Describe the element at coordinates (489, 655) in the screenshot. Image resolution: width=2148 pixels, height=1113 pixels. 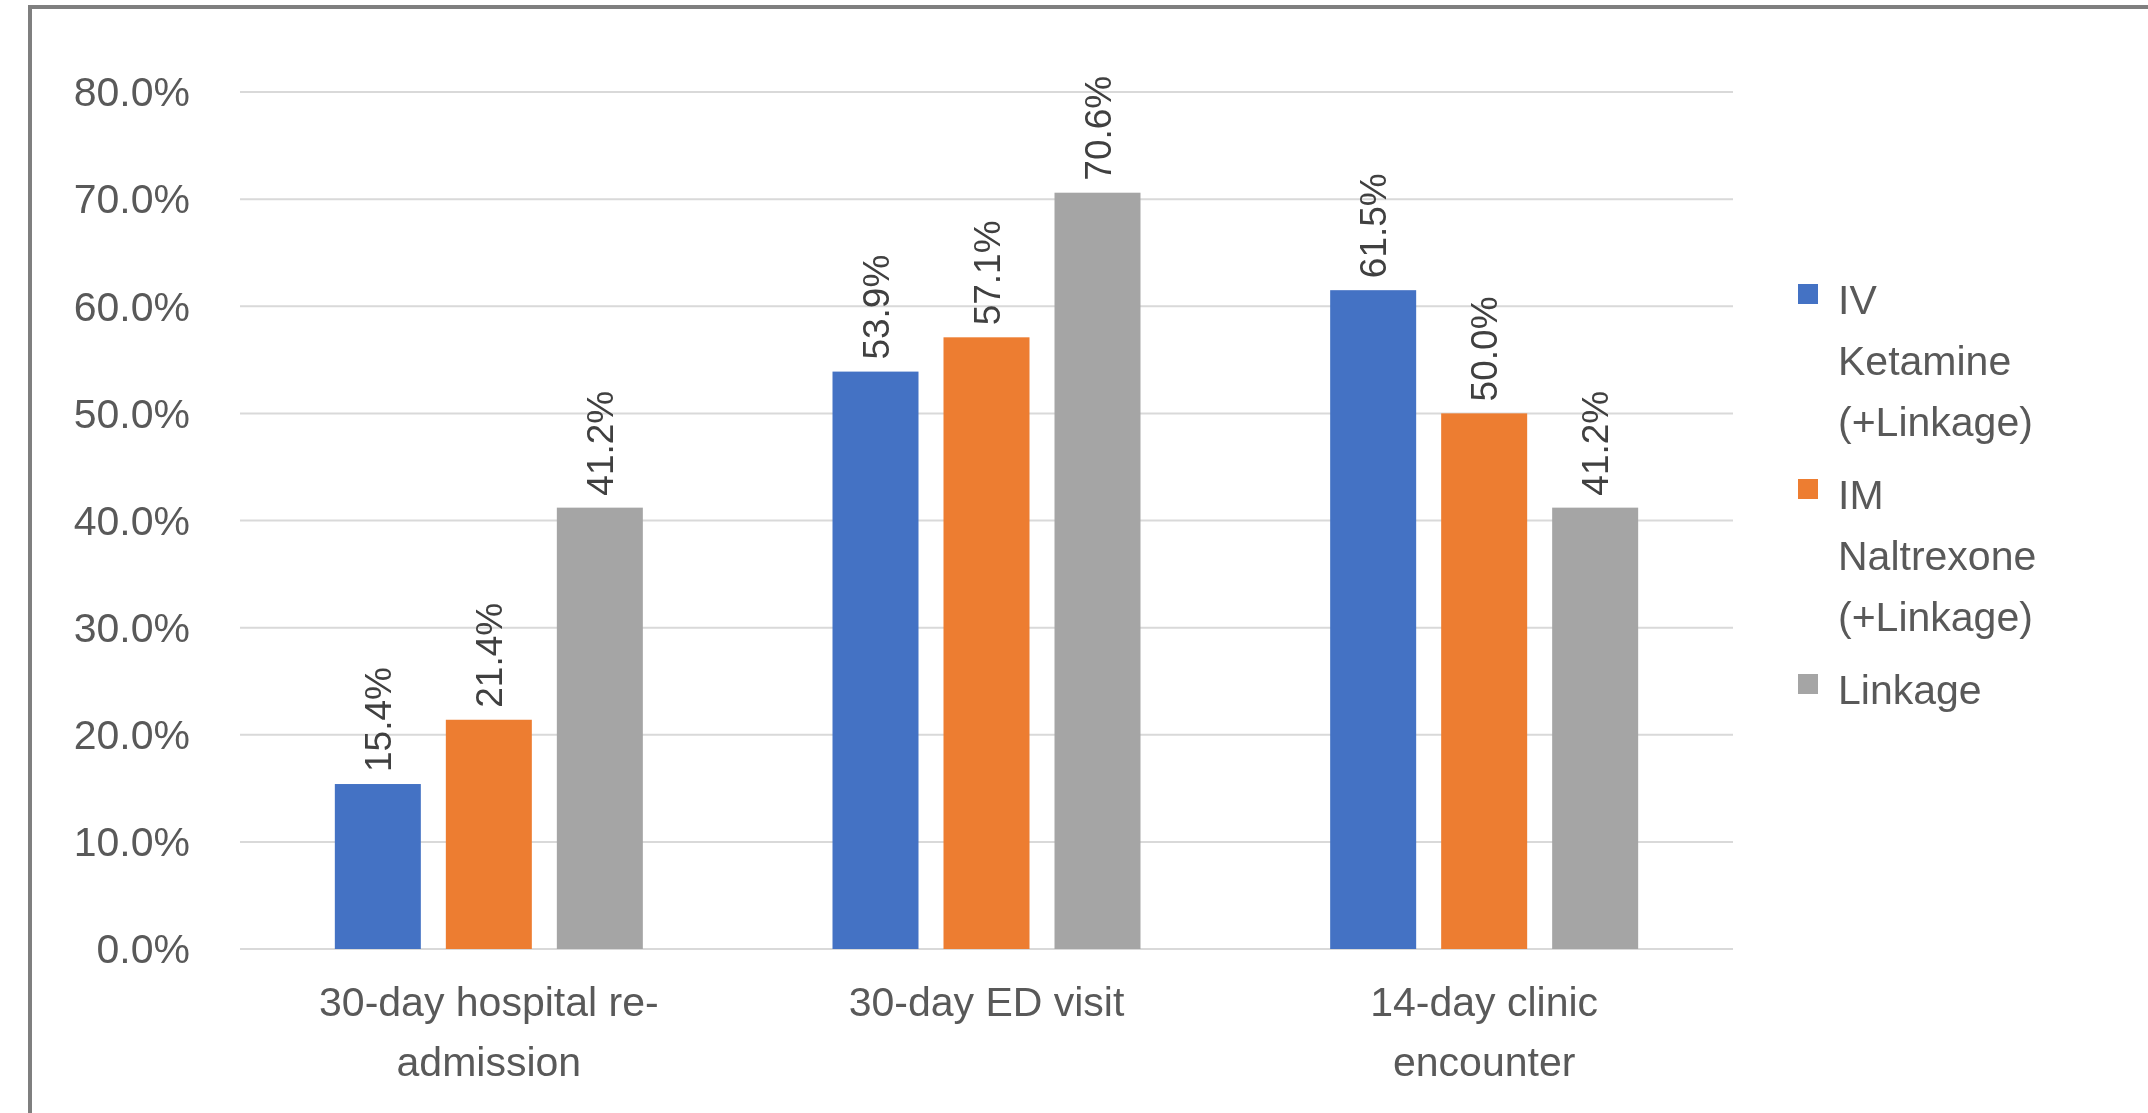
I see `data-label: 21.4%` at that location.